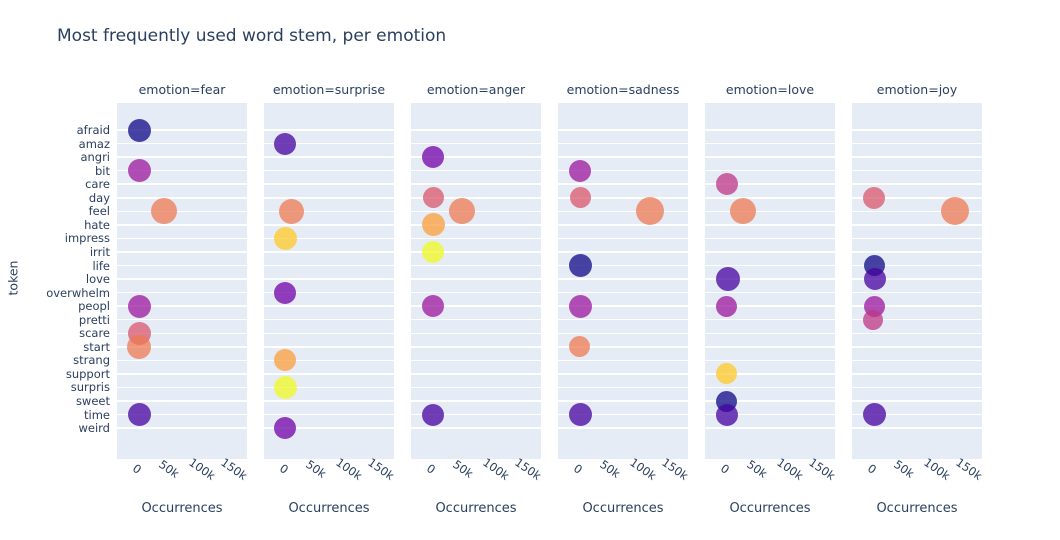  What do you see at coordinates (94, 428) in the screenshot?
I see `y-tick-label: weird` at bounding box center [94, 428].